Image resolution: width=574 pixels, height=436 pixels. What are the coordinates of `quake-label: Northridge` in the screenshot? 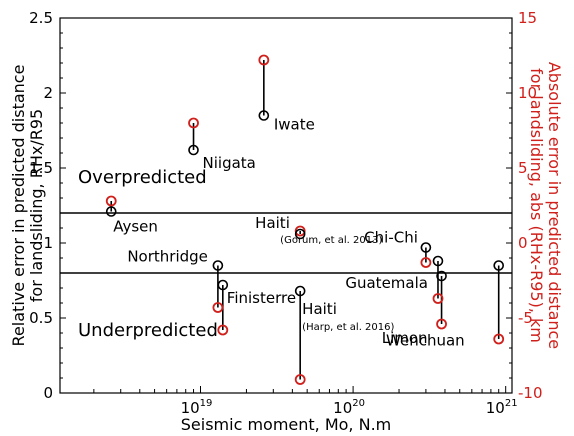 It's located at (167, 257).